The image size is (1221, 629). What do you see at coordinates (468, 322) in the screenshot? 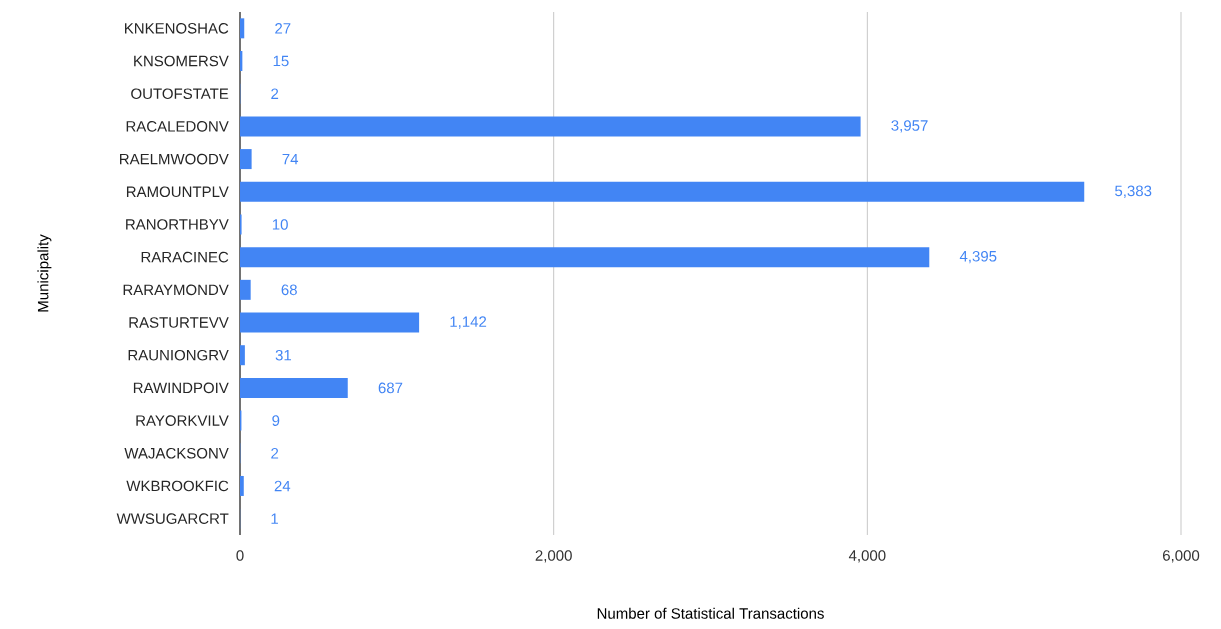
I see `data-label: 1,142` at bounding box center [468, 322].